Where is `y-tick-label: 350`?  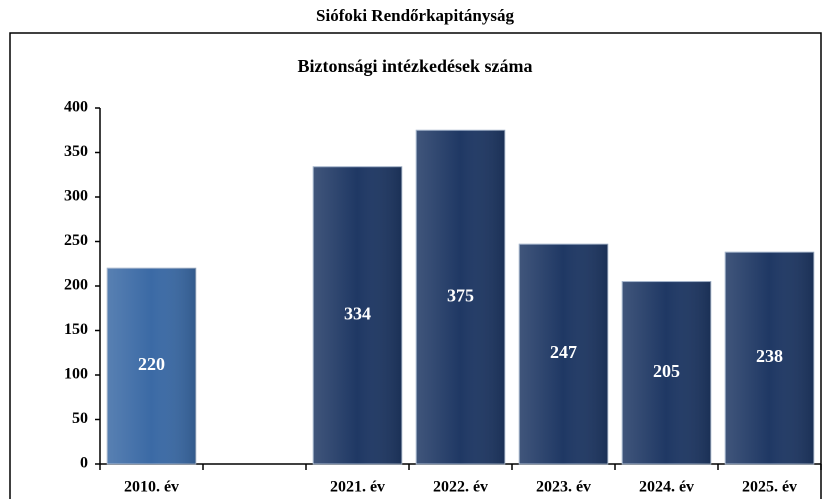
y-tick-label: 350 is located at coordinates (76, 151).